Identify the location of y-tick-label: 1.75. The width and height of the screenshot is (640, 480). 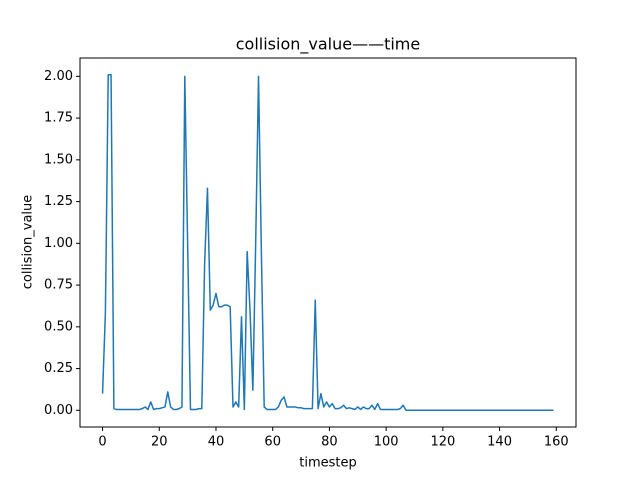
(58, 118).